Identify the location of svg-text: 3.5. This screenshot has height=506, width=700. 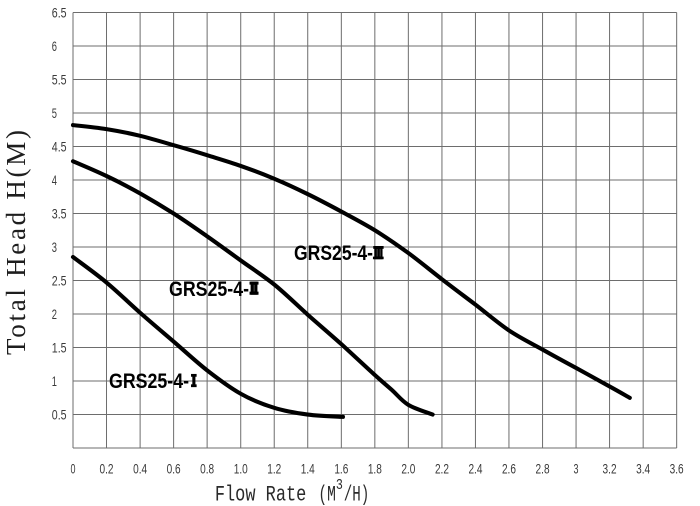
(59, 213).